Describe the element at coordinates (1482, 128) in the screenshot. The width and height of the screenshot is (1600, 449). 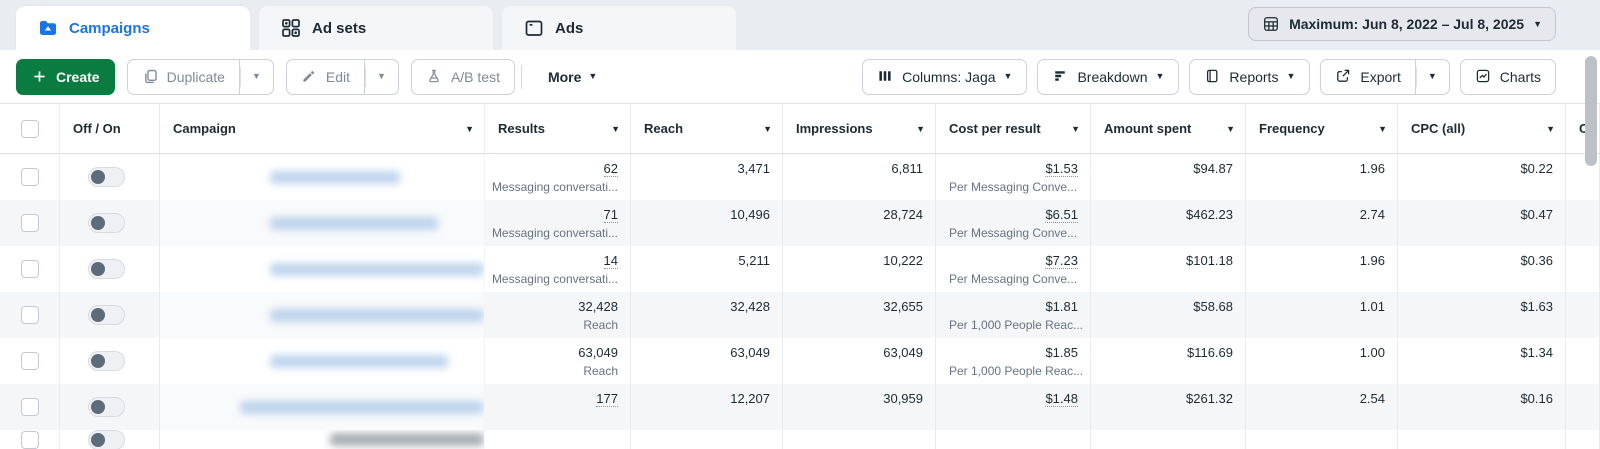
I see `column-header-cpc-all: CPC (all) ▼` at that location.